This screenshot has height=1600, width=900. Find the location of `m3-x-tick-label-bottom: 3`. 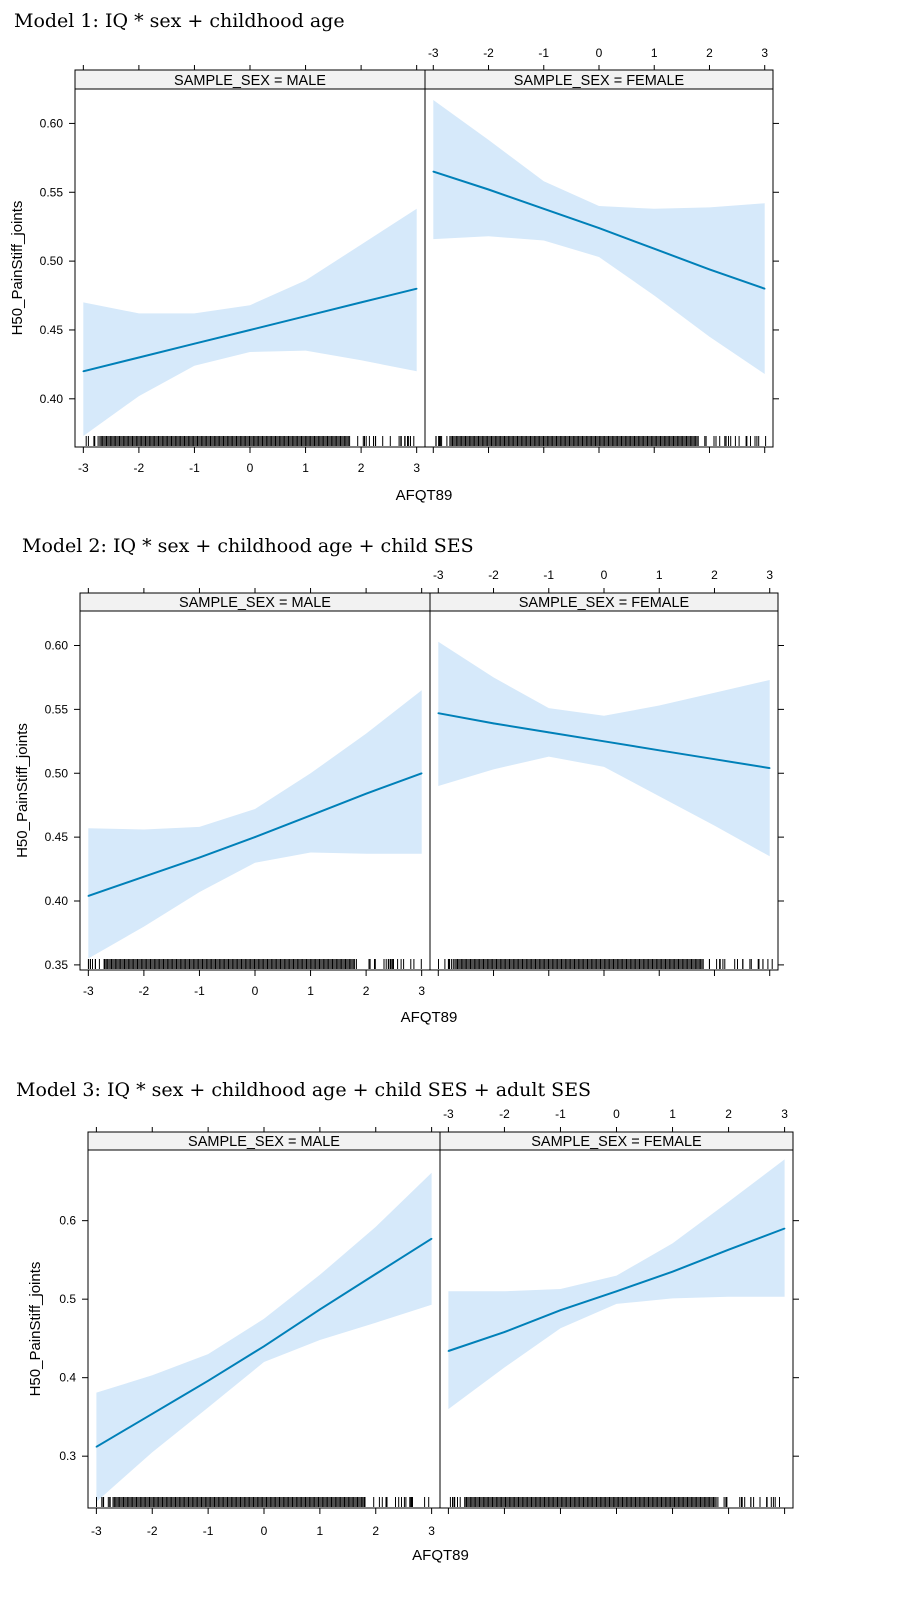

m3-x-tick-label-bottom: 3 is located at coordinates (431, 1531).